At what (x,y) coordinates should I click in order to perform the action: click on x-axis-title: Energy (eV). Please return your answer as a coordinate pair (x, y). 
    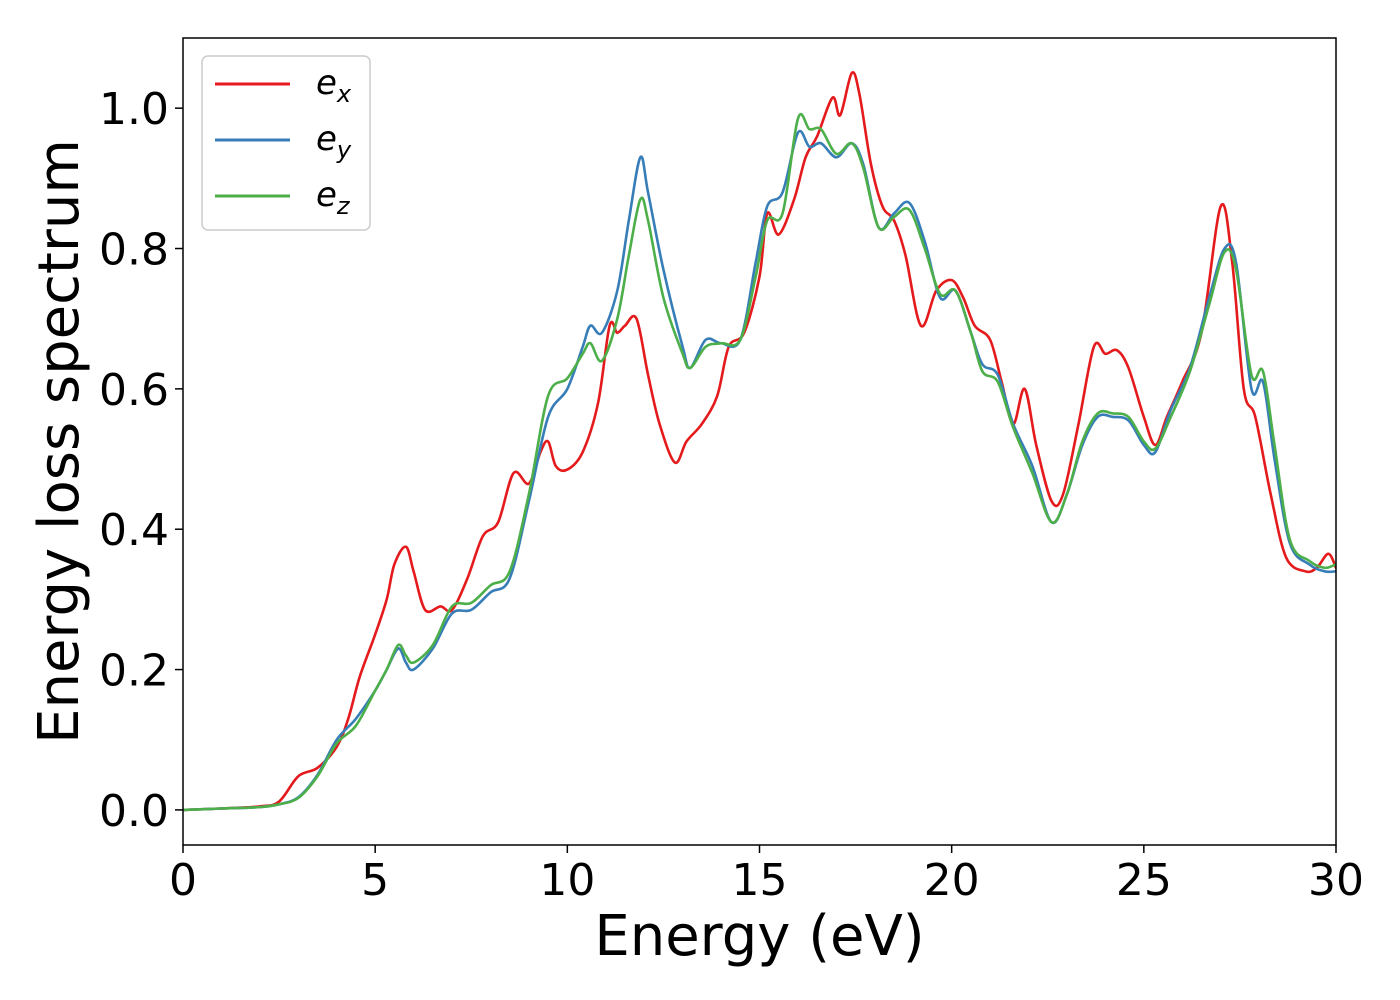
    Looking at the image, I should click on (759, 936).